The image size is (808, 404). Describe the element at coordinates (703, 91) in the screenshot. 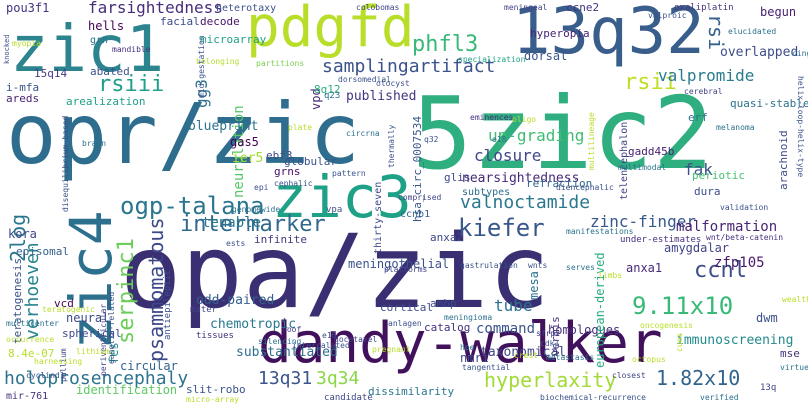

I see `word: cerebral` at that location.